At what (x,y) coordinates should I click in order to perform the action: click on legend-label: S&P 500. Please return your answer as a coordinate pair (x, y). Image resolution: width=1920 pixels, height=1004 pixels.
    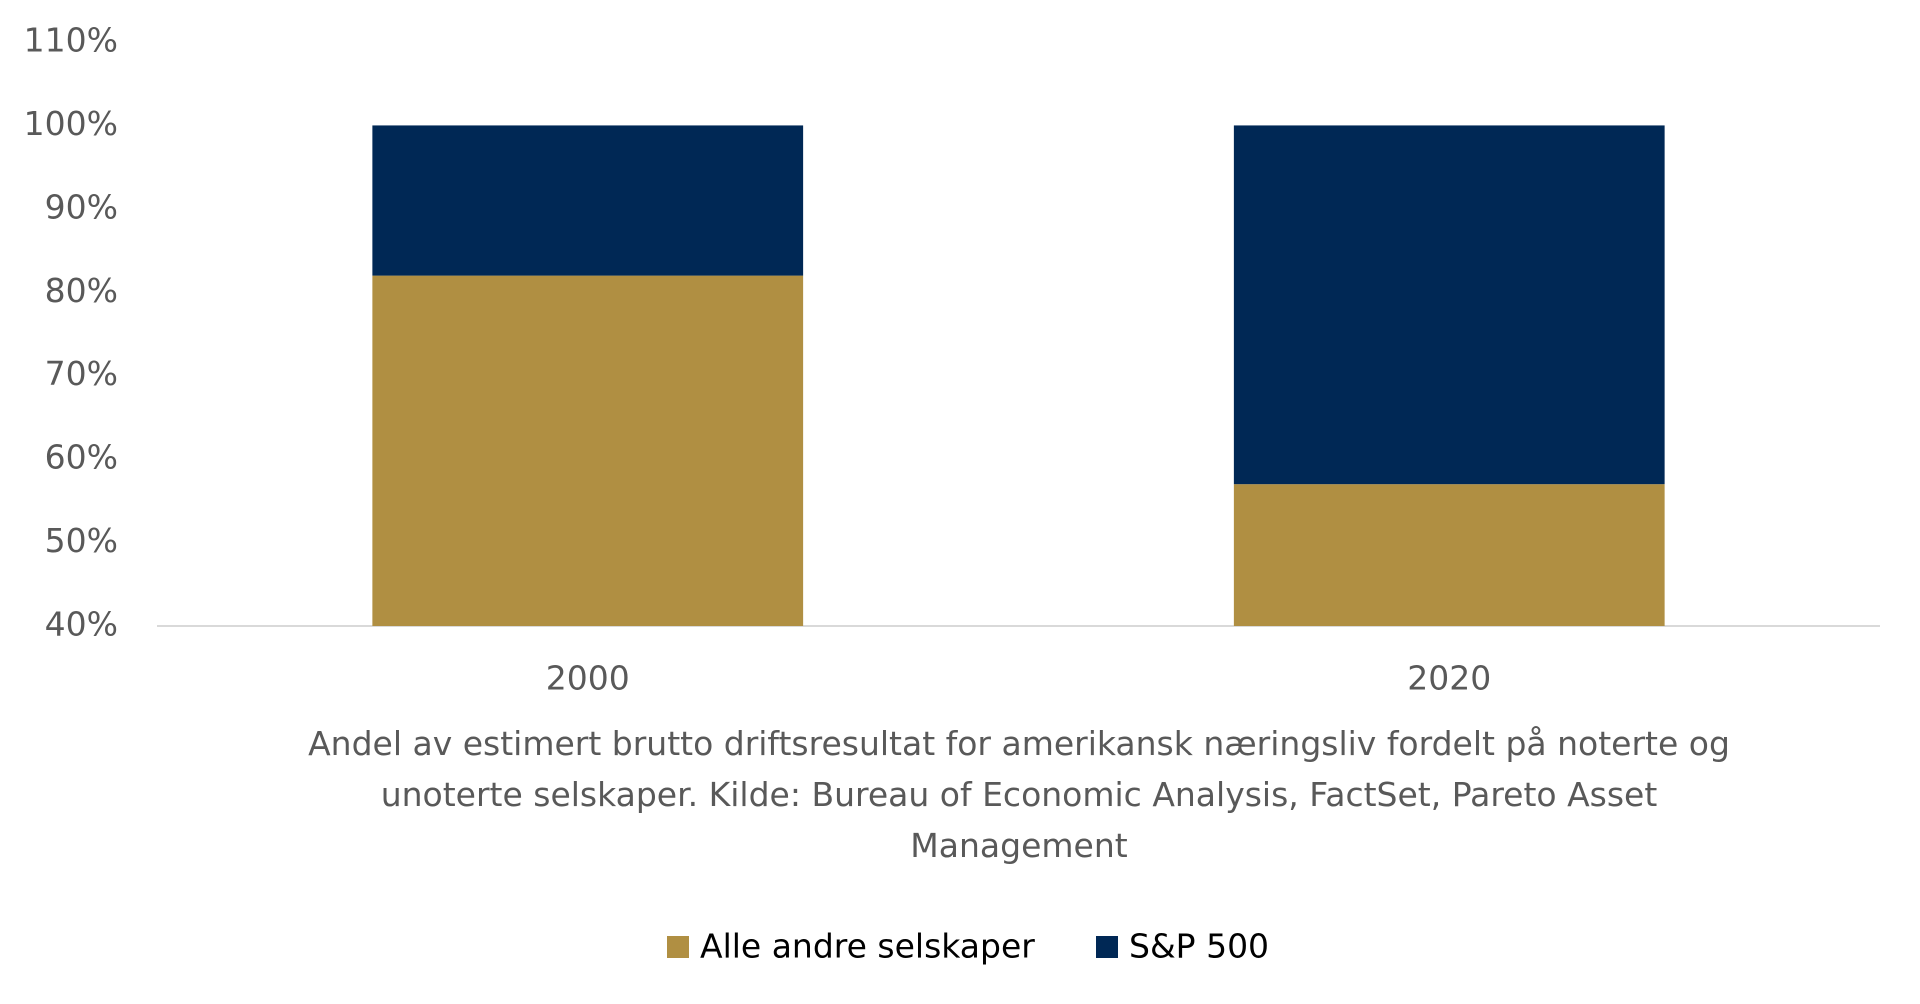
    Looking at the image, I should click on (1199, 946).